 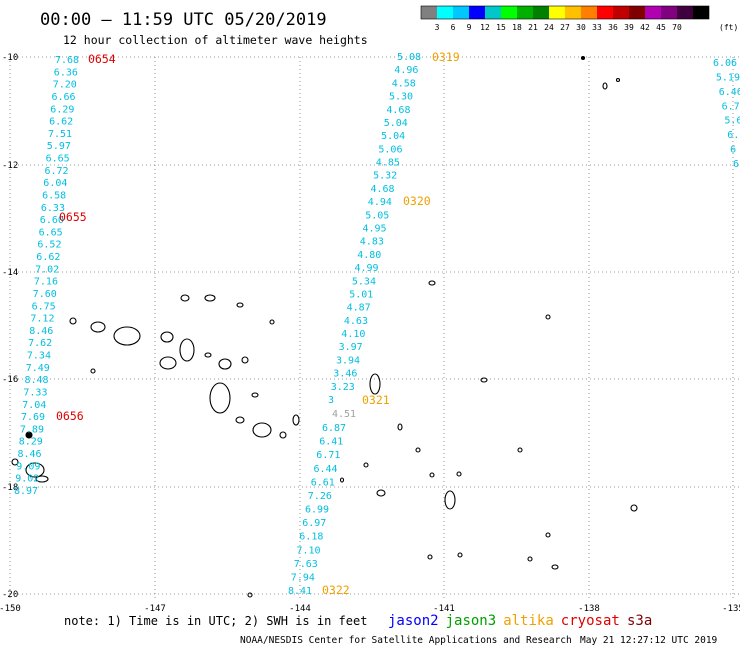 What do you see at coordinates (57, 171) in the screenshot?
I see `wave-height-label: 6.72` at bounding box center [57, 171].